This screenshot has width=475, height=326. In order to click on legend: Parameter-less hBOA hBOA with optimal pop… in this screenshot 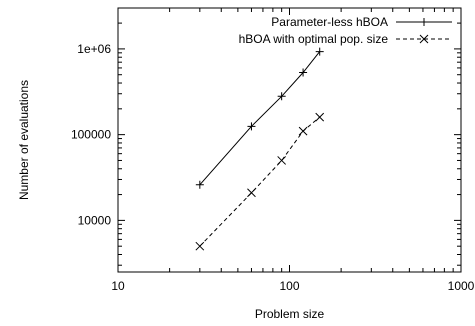, I will do `click(345, 30)`.